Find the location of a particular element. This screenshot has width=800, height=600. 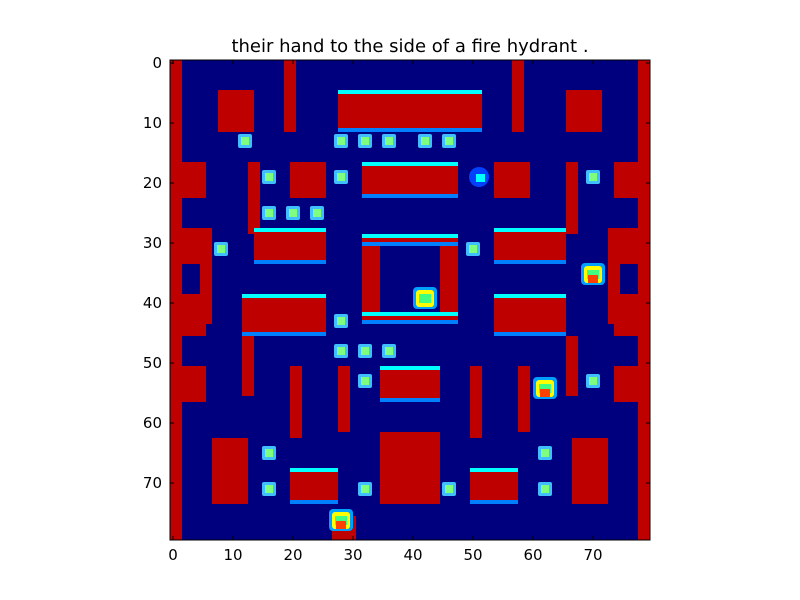

x-tick-label: 0 is located at coordinates (173, 555).